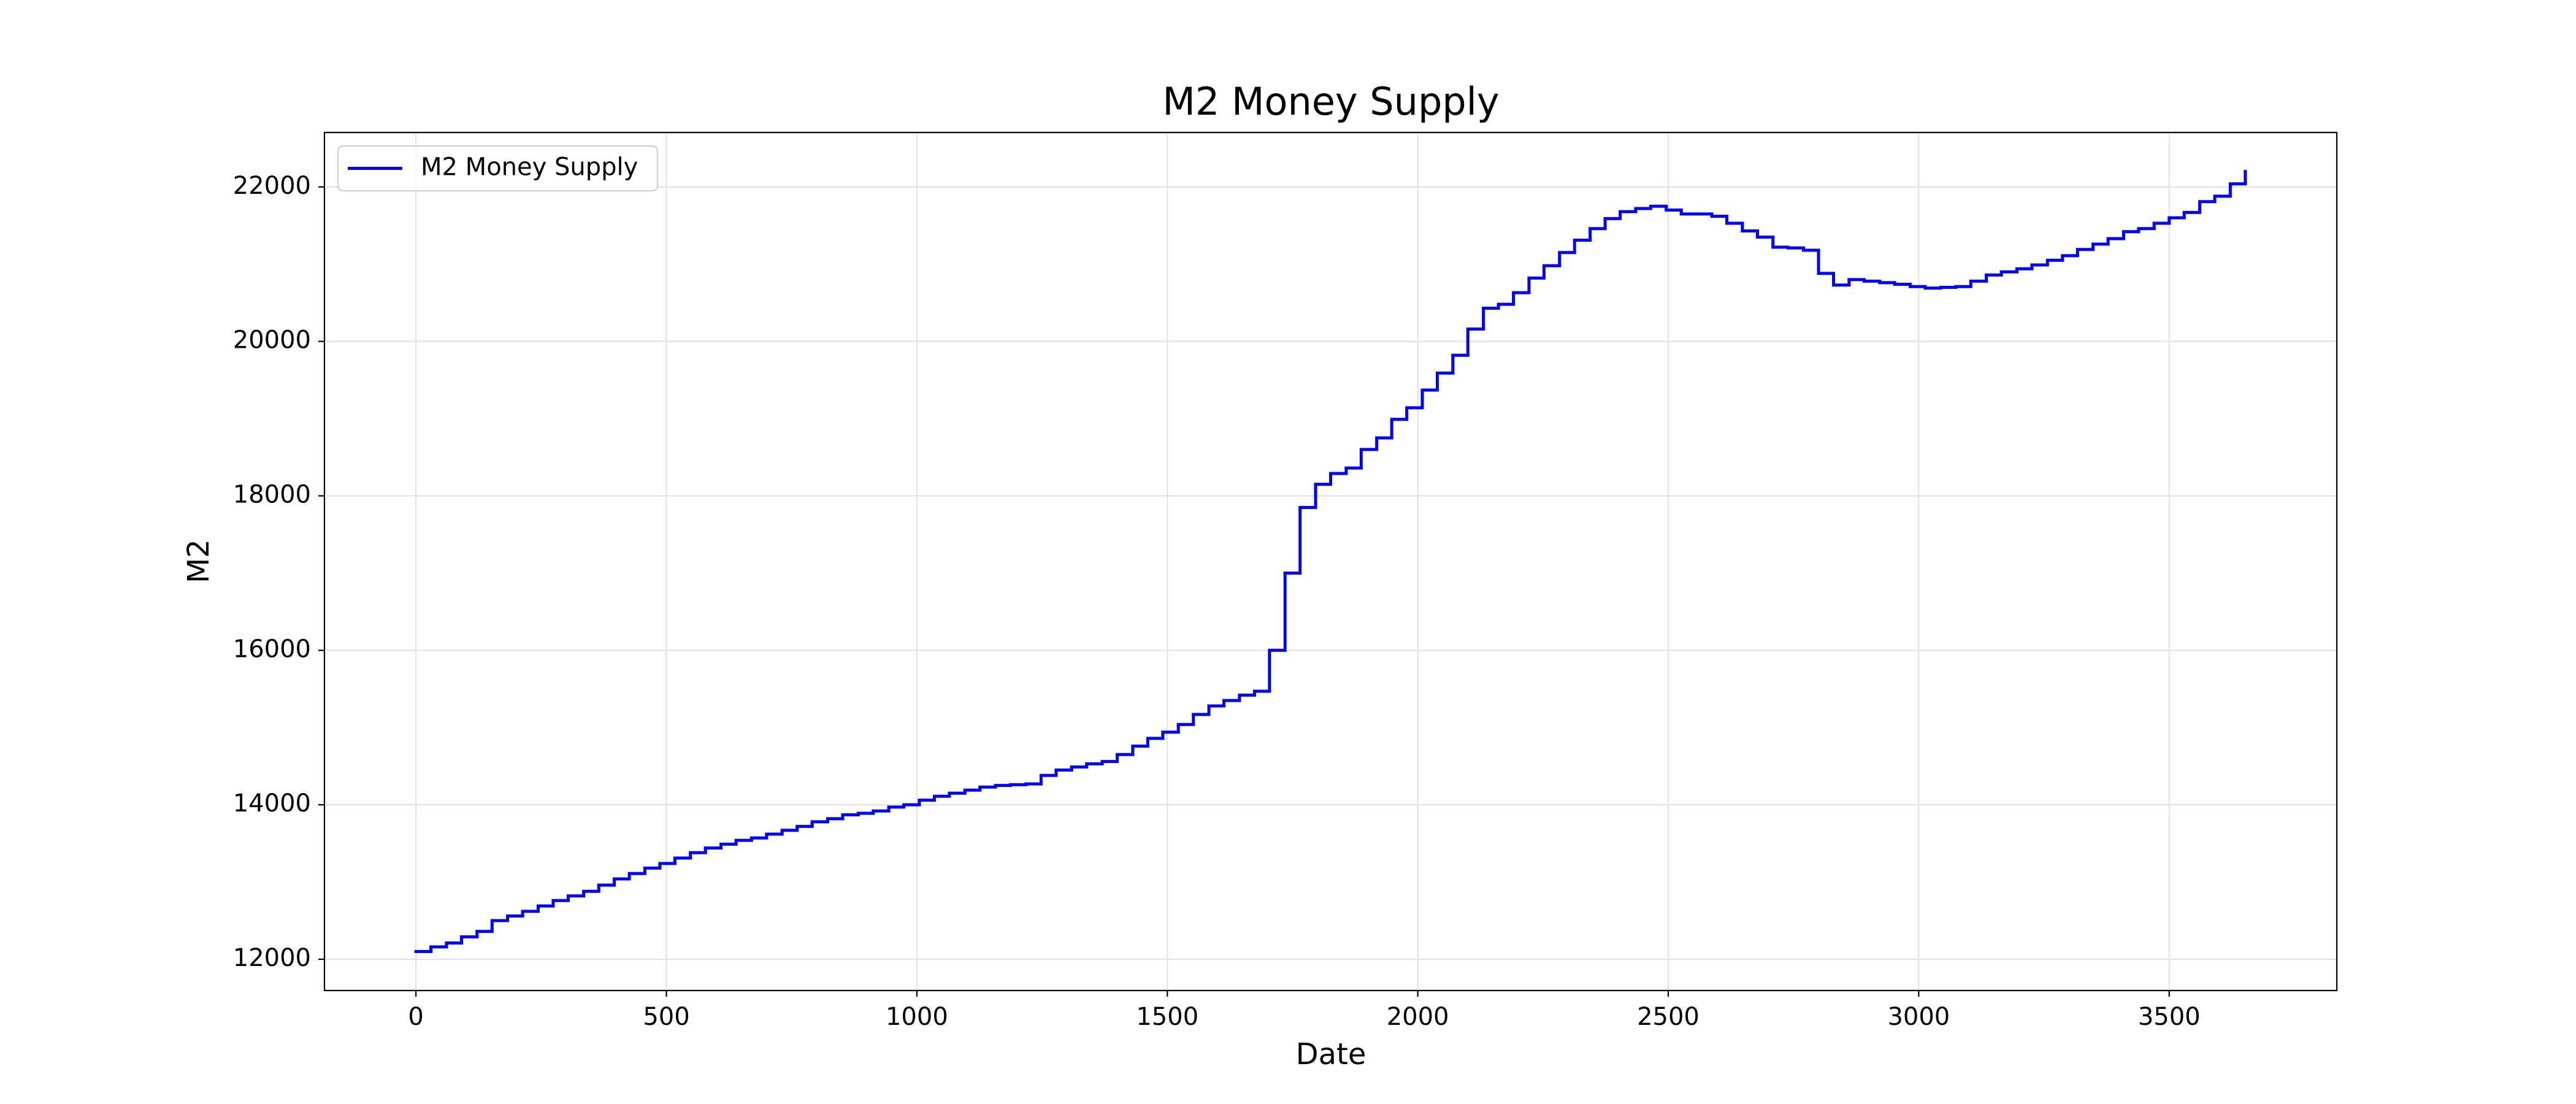 Image resolution: width=2576 pixels, height=1104 pixels. I want to click on x-tick-label: 2500, so click(1668, 1017).